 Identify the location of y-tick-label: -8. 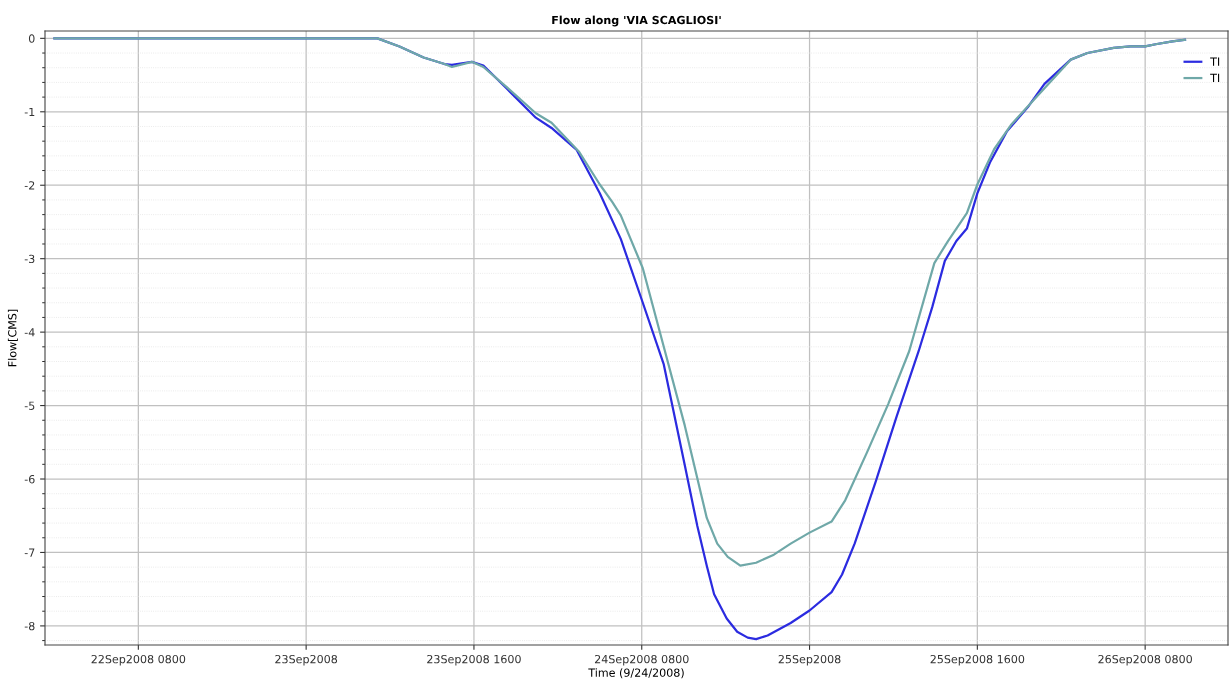
(29, 626).